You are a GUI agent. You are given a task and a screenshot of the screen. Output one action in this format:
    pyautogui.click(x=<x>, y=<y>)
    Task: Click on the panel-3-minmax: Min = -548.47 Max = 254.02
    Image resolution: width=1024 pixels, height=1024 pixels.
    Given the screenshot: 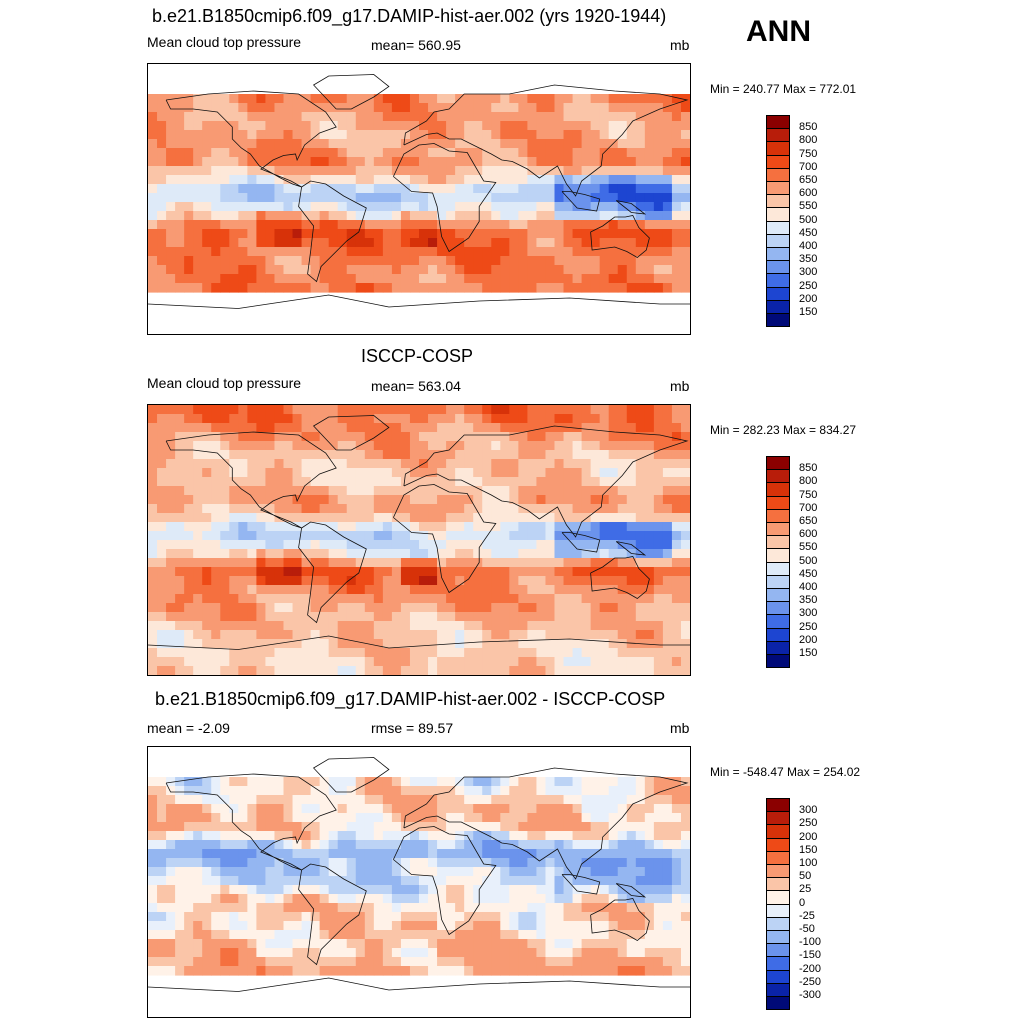 What is the action you would take?
    pyautogui.click(x=785, y=772)
    